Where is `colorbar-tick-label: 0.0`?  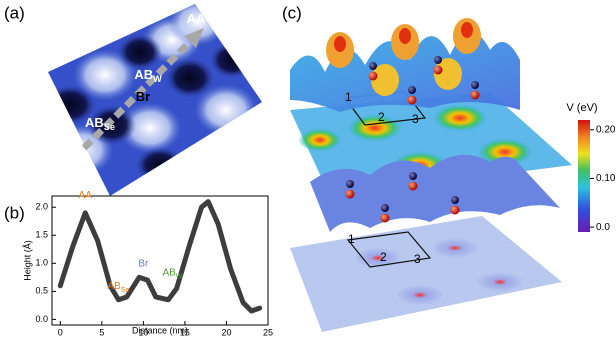
colorbar-tick-label: 0.0 is located at coordinates (603, 227).